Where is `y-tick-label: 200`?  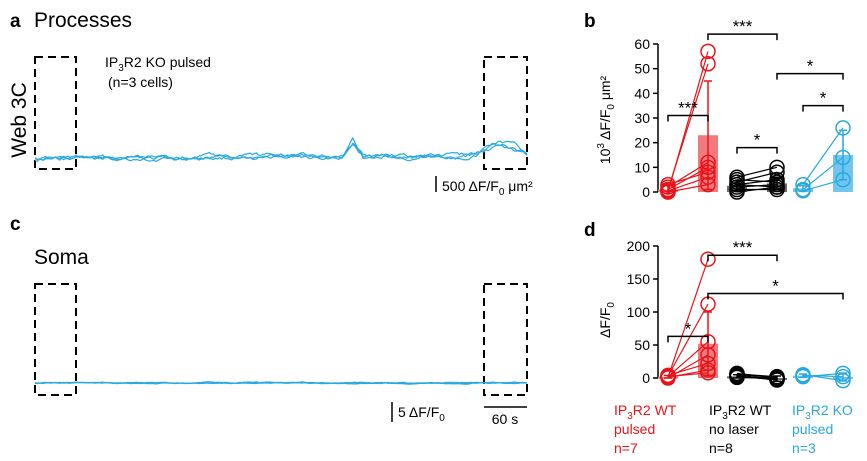 y-tick-label: 200 is located at coordinates (639, 246).